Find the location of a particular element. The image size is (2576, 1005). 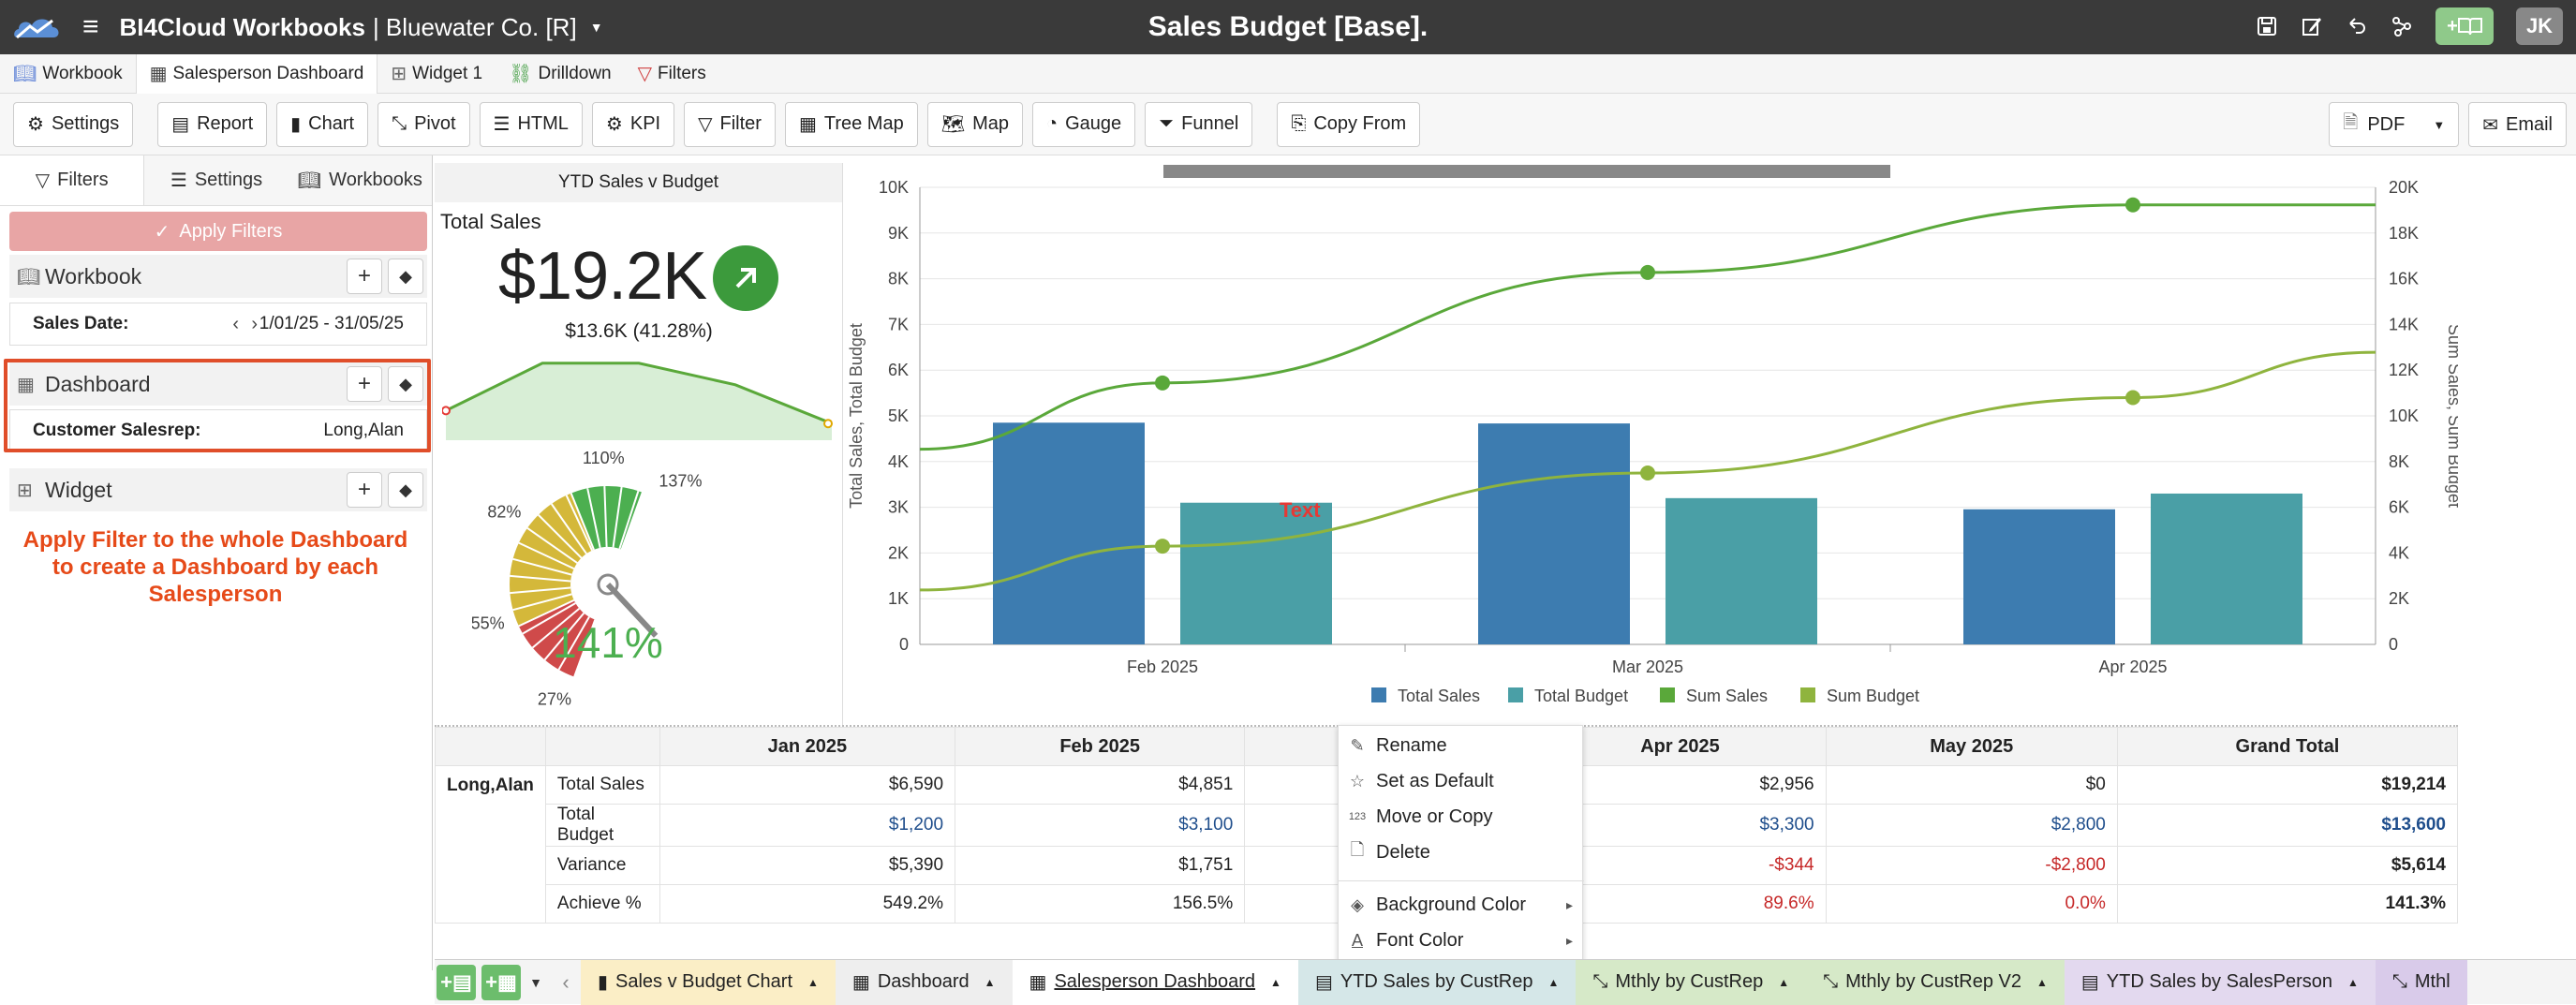

sheet-label: Sales v Budget Chart is located at coordinates (704, 981).